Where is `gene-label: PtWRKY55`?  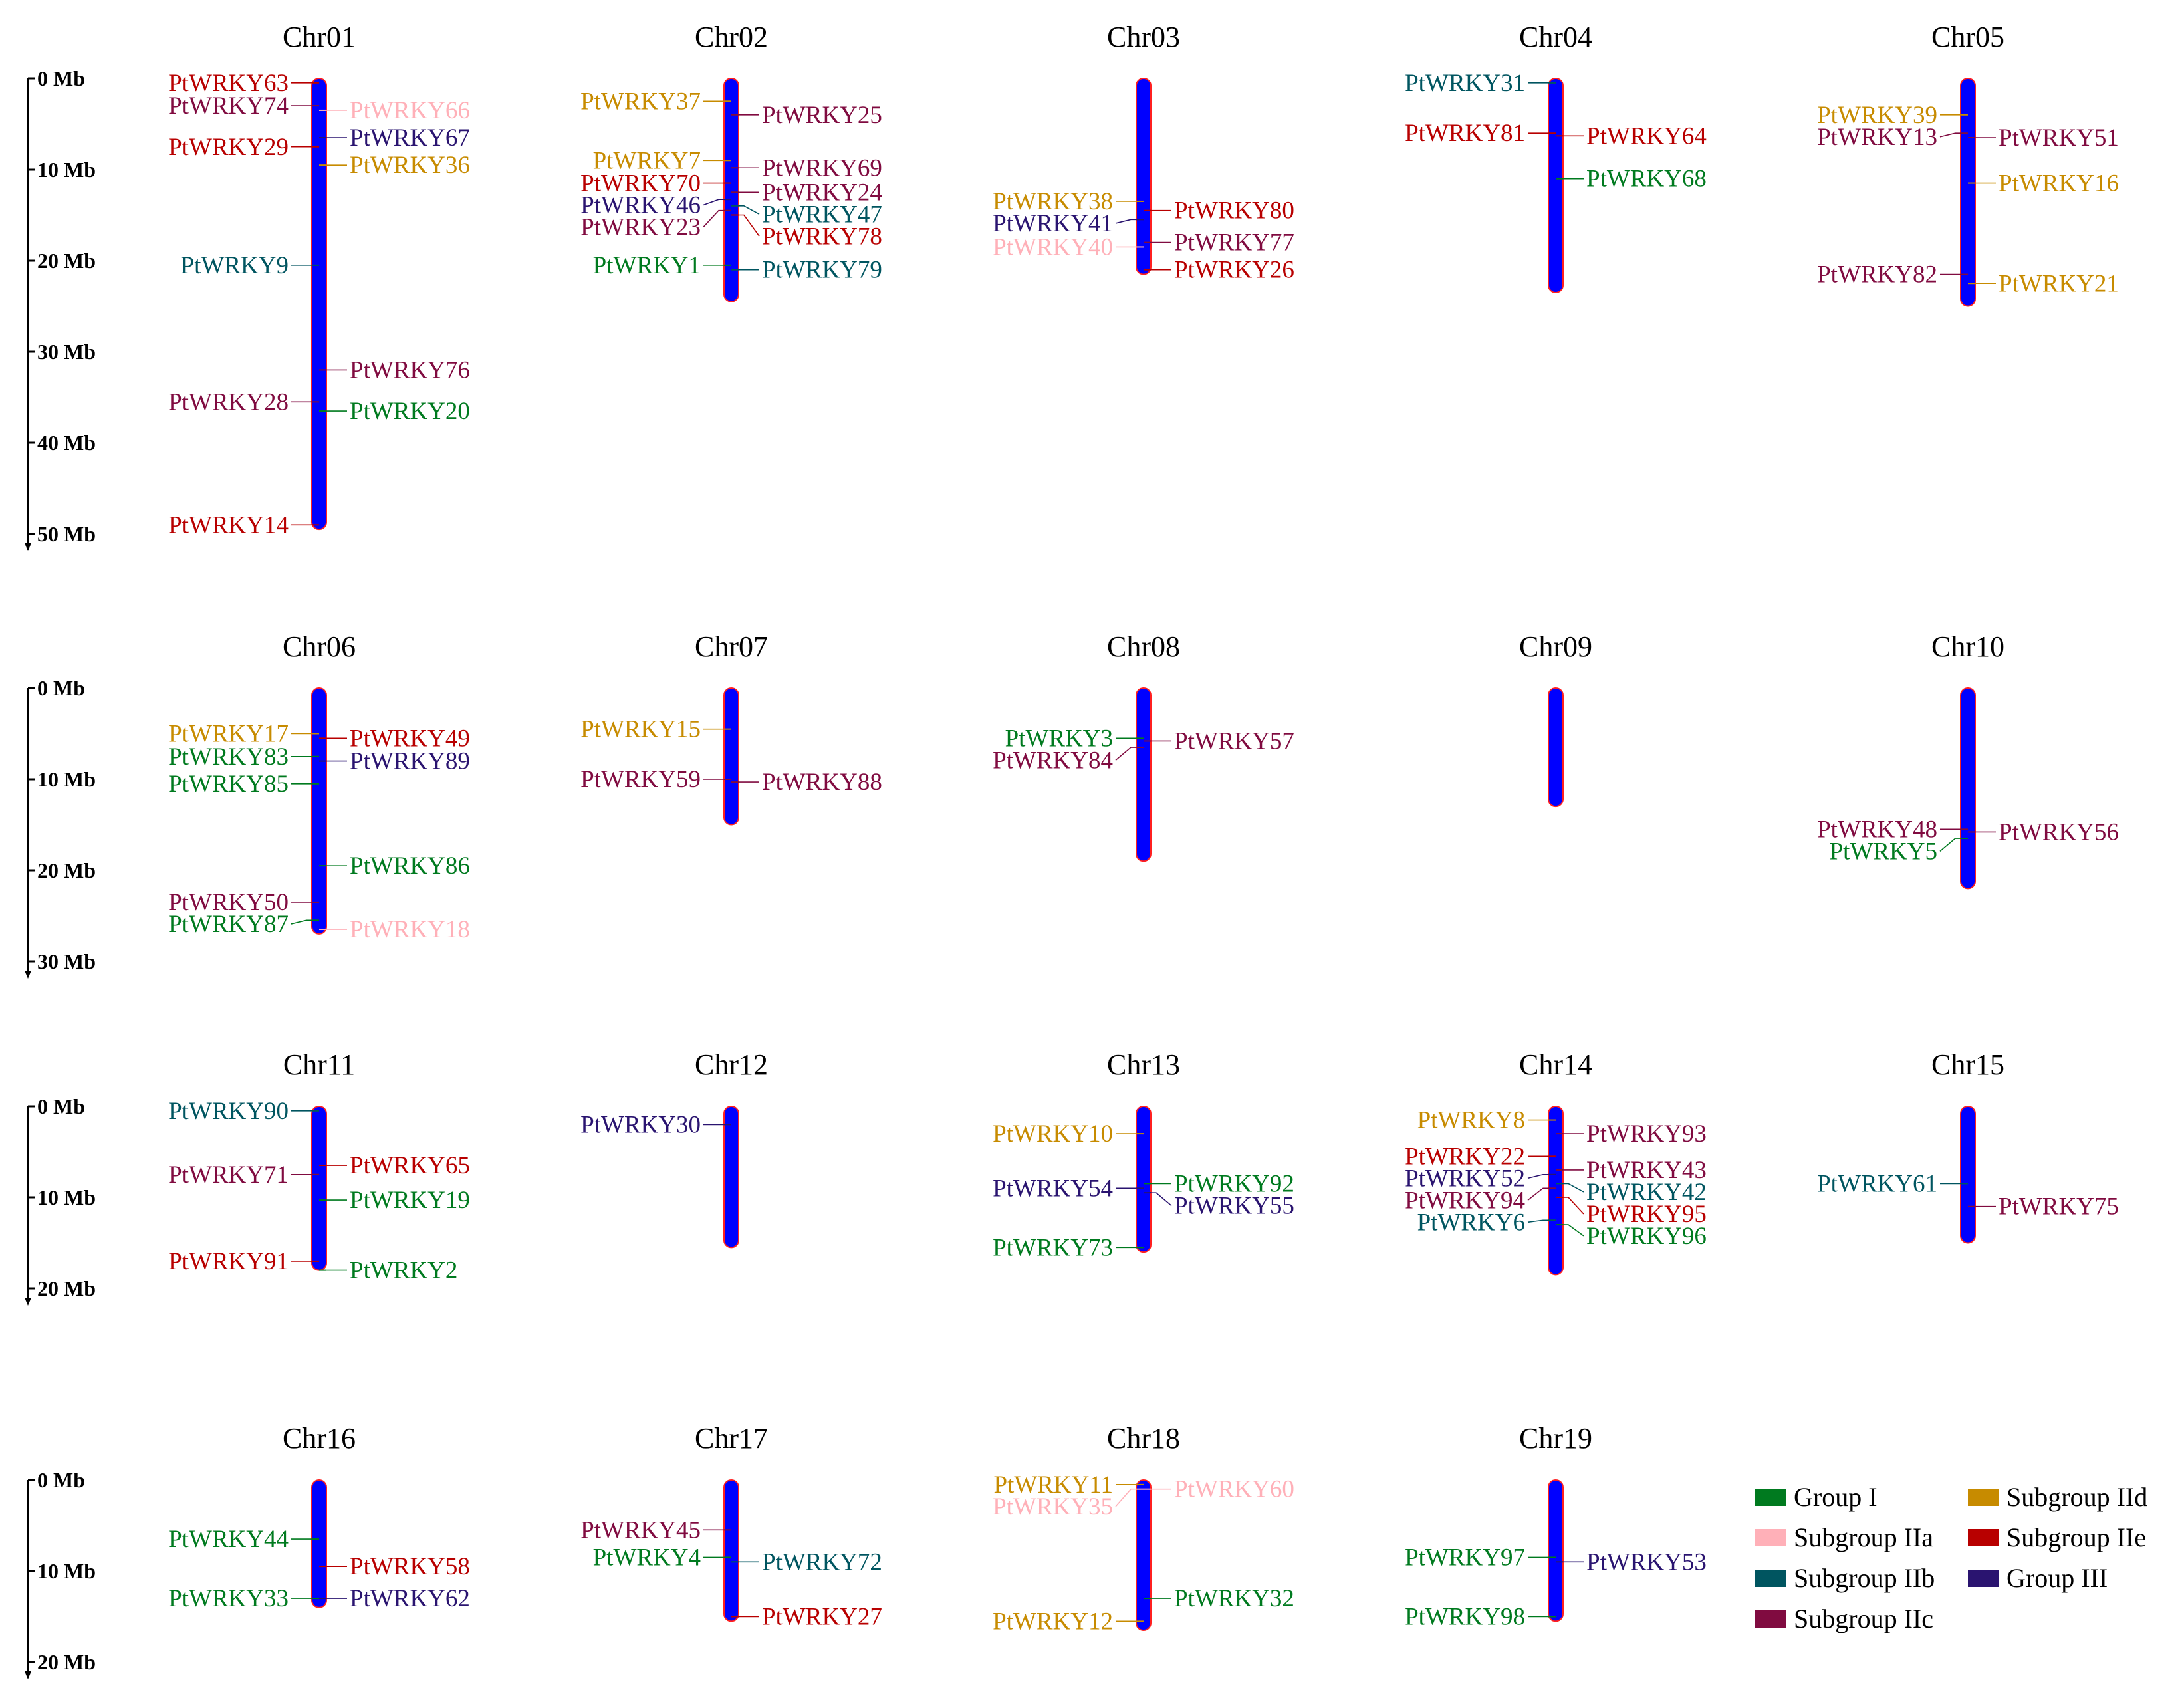 gene-label: PtWRKY55 is located at coordinates (1234, 1205).